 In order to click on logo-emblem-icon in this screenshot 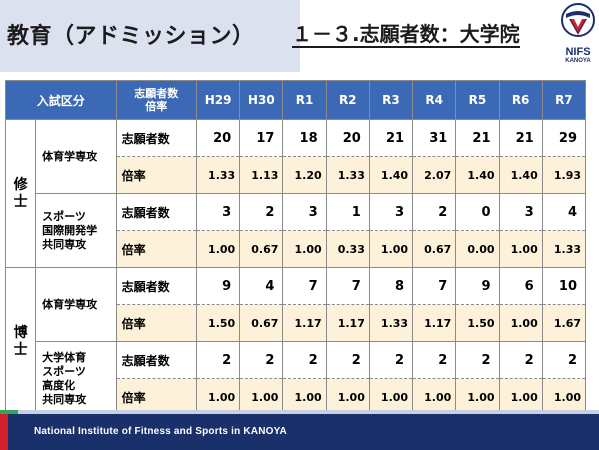, I will do `click(578, 20)`.